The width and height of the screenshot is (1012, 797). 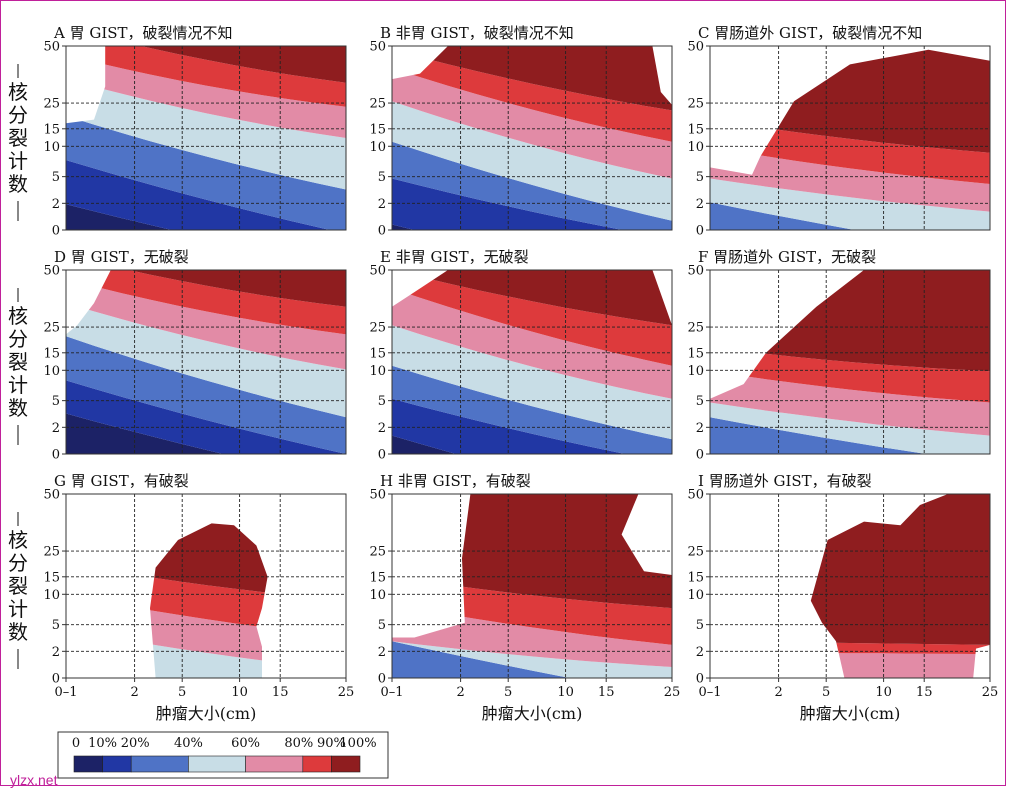 I want to click on x-axis-label: 肿瘤大小(cm), so click(x=532, y=713).